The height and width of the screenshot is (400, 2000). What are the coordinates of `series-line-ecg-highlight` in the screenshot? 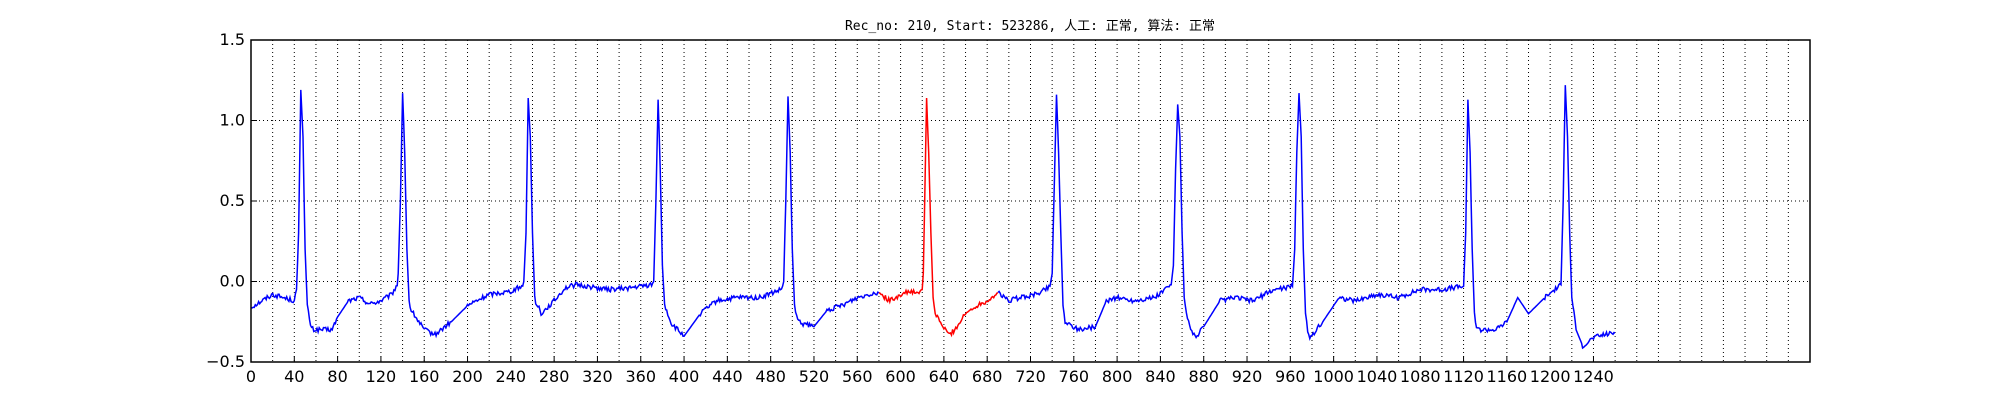 It's located at (938, 217).